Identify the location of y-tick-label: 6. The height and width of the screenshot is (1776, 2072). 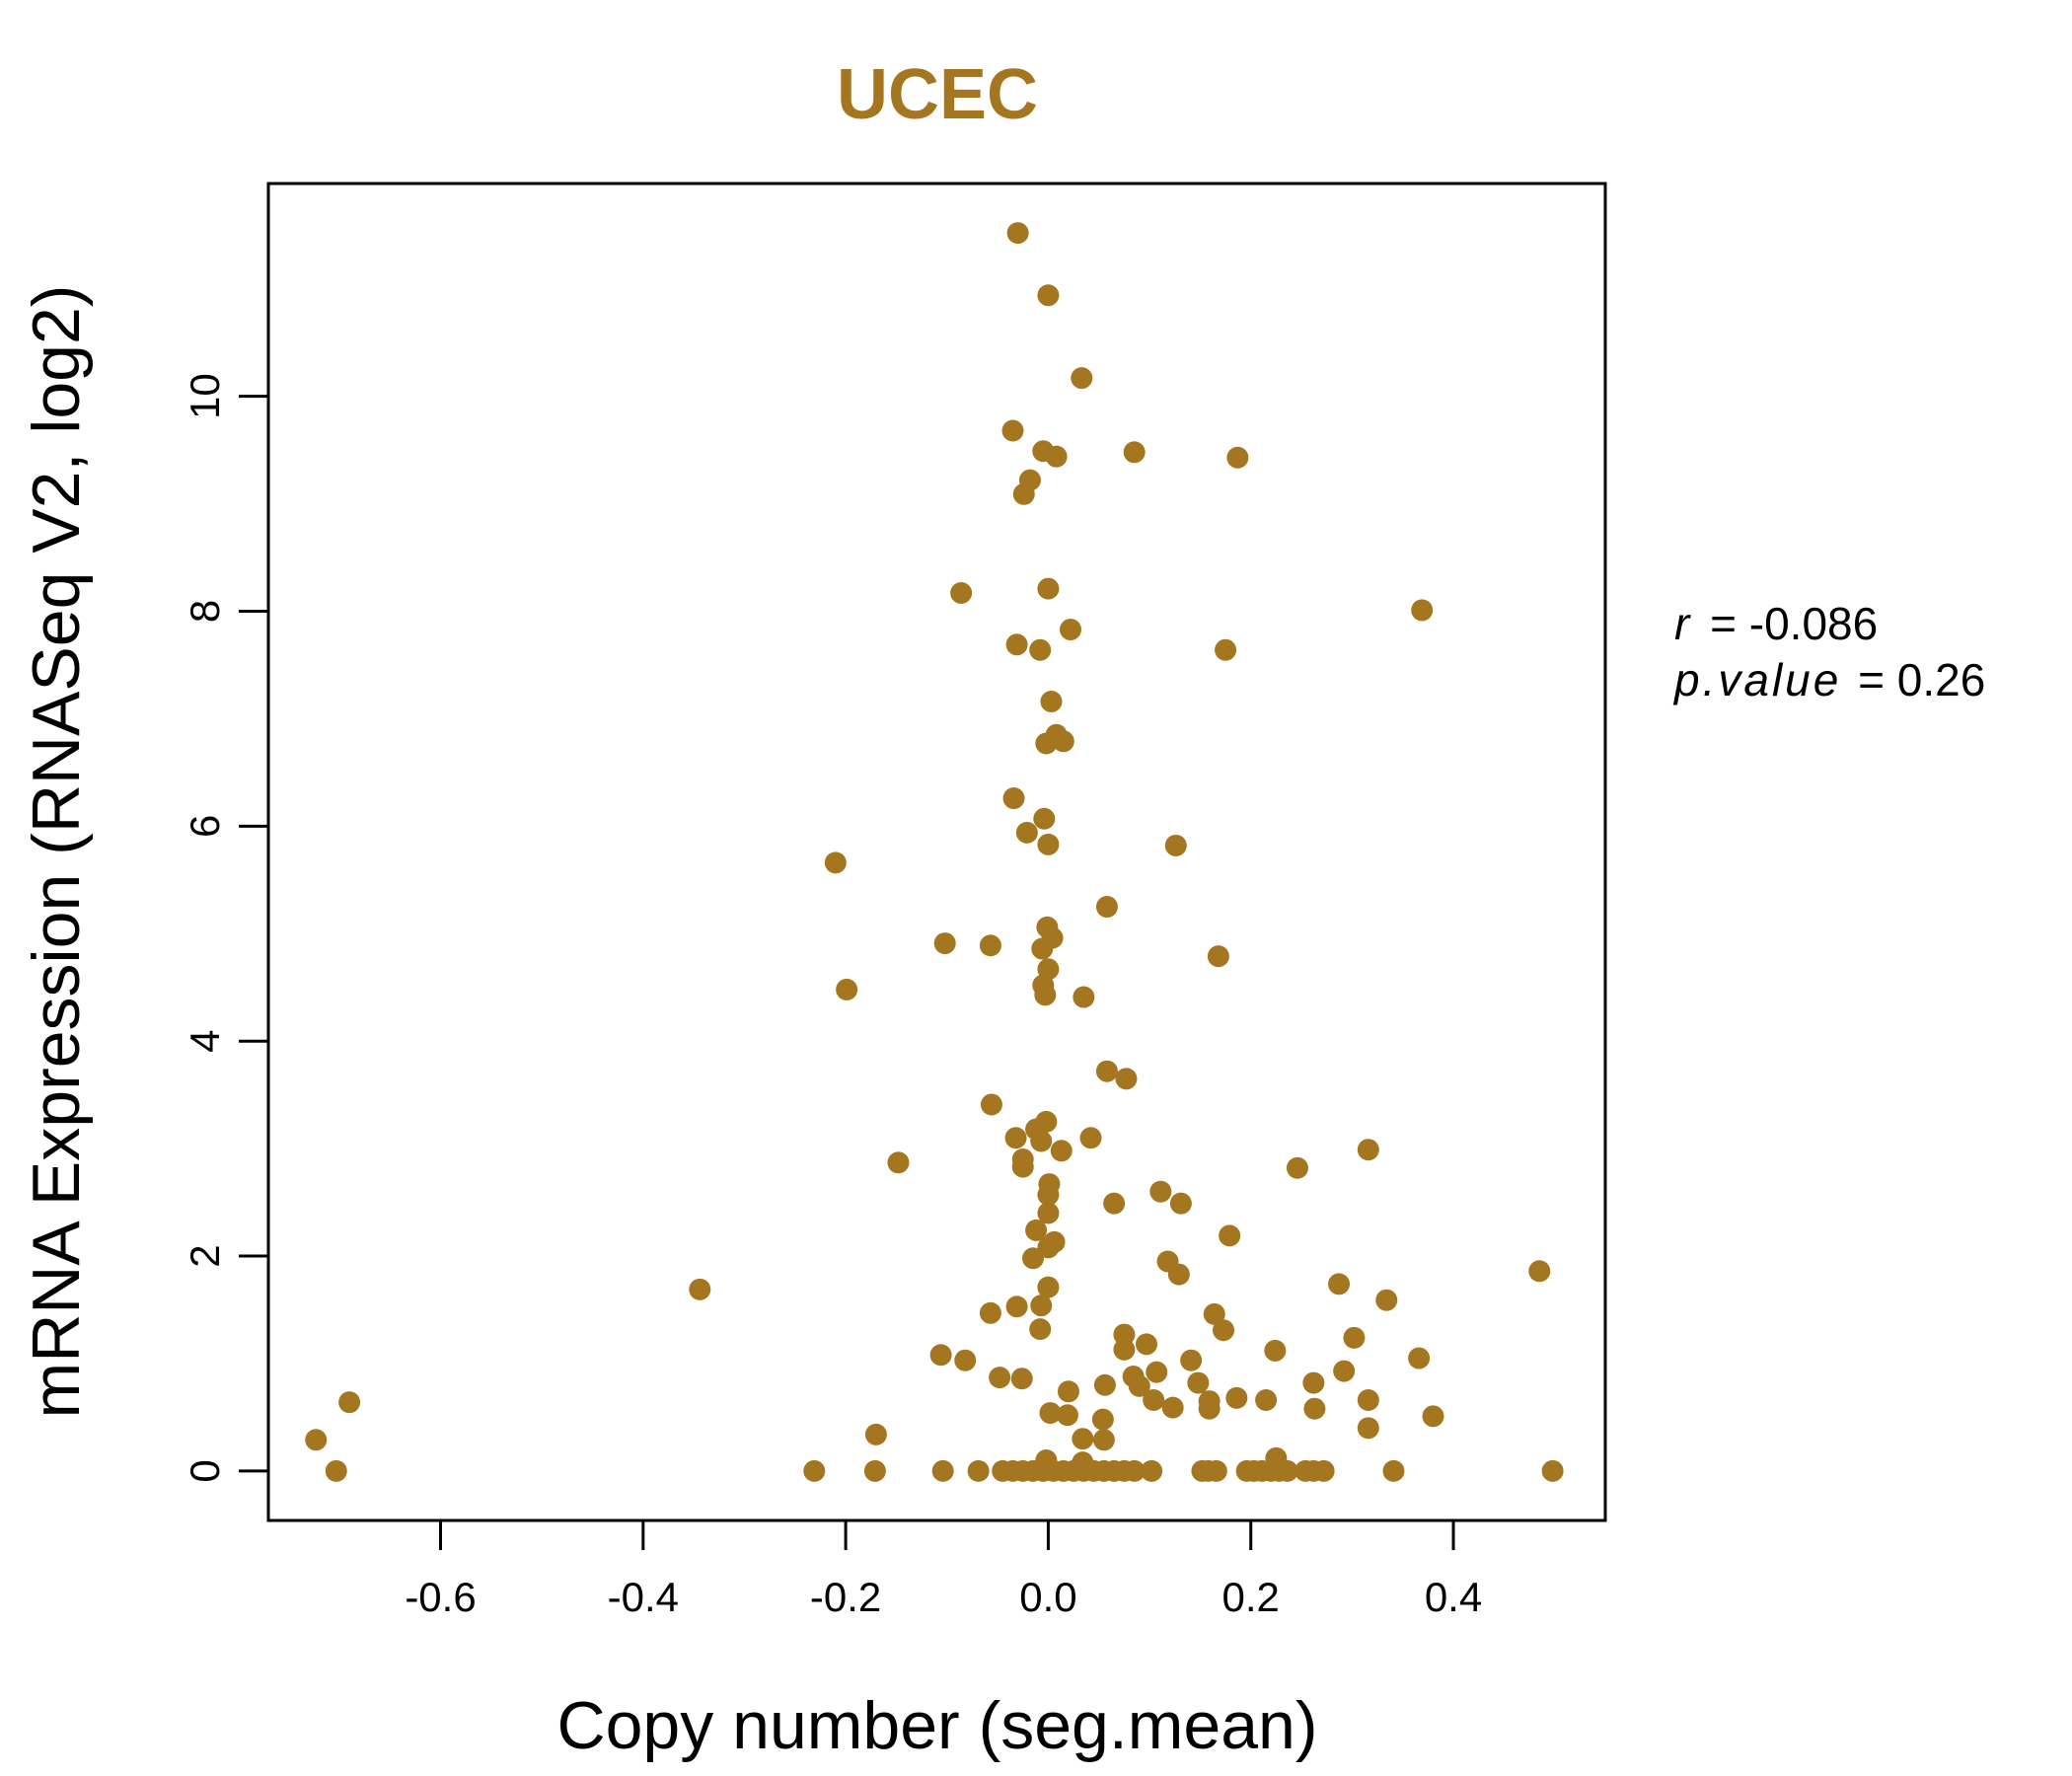
(205, 827).